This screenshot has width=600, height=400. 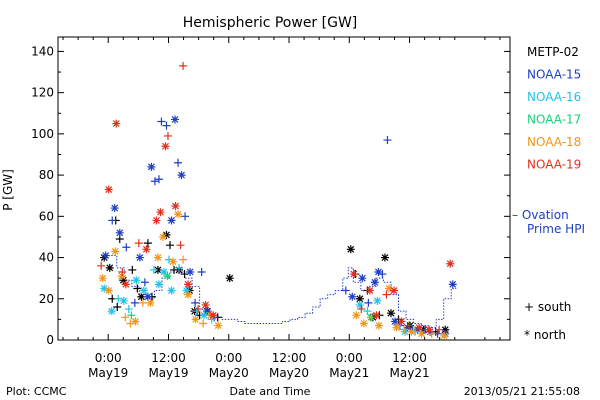 I want to click on ovation-step-line, so click(x=279, y=291).